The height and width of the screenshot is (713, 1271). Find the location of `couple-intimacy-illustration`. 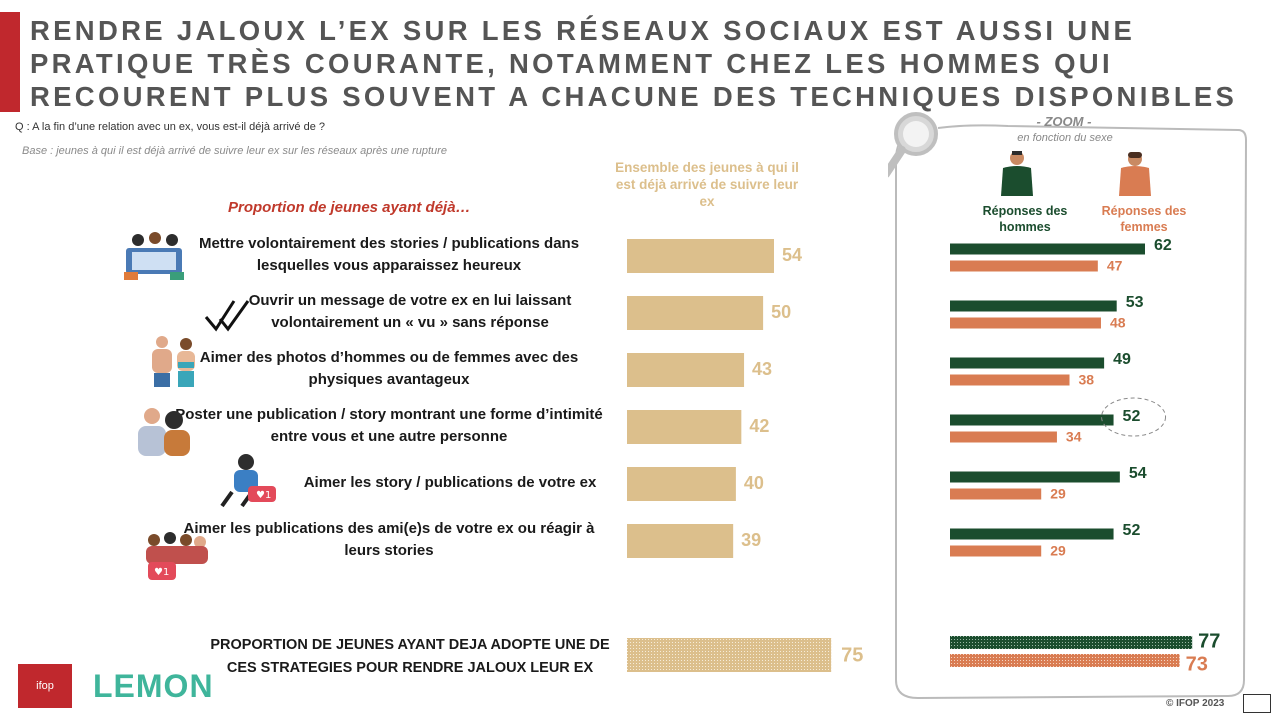

couple-intimacy-illustration is located at coordinates (164, 432).